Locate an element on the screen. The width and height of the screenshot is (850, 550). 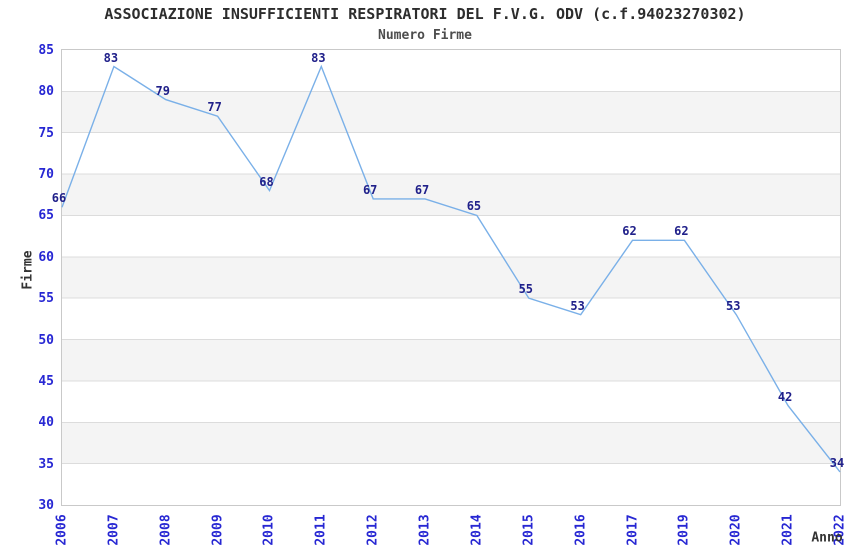
point-label: 34 is located at coordinates (837, 462).